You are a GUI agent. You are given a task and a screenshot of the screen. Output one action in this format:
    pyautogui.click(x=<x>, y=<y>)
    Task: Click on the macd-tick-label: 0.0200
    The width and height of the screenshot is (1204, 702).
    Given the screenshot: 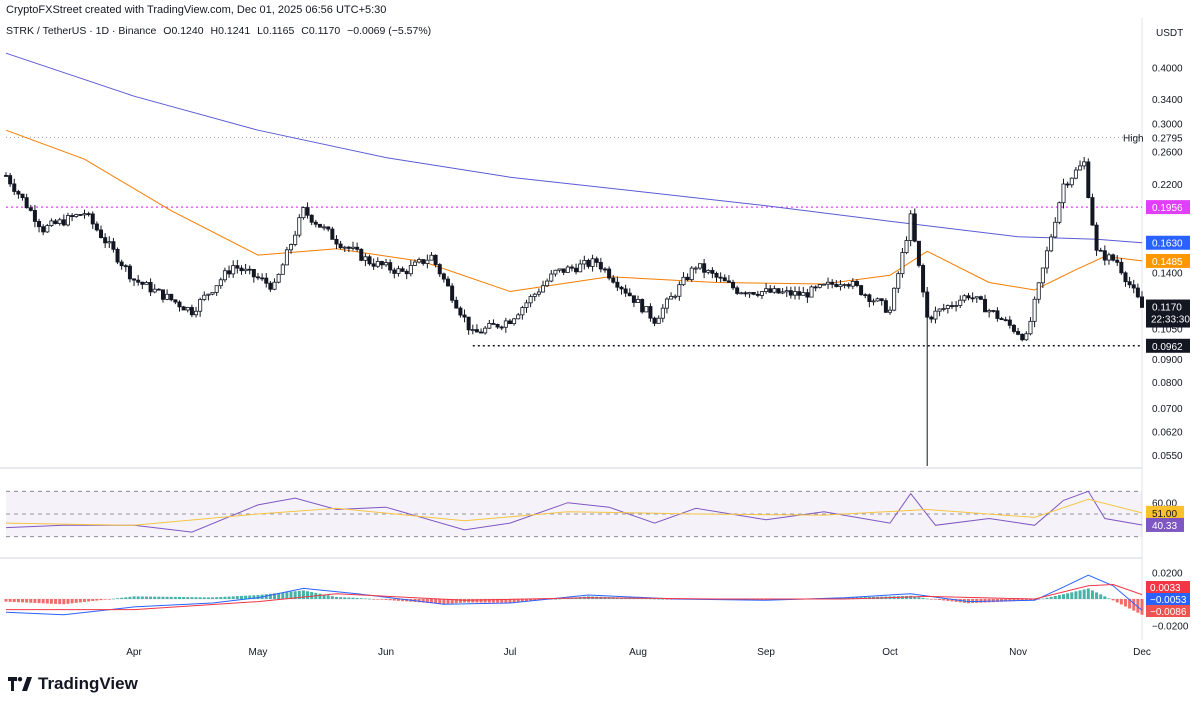 What is the action you would take?
    pyautogui.click(x=1167, y=574)
    